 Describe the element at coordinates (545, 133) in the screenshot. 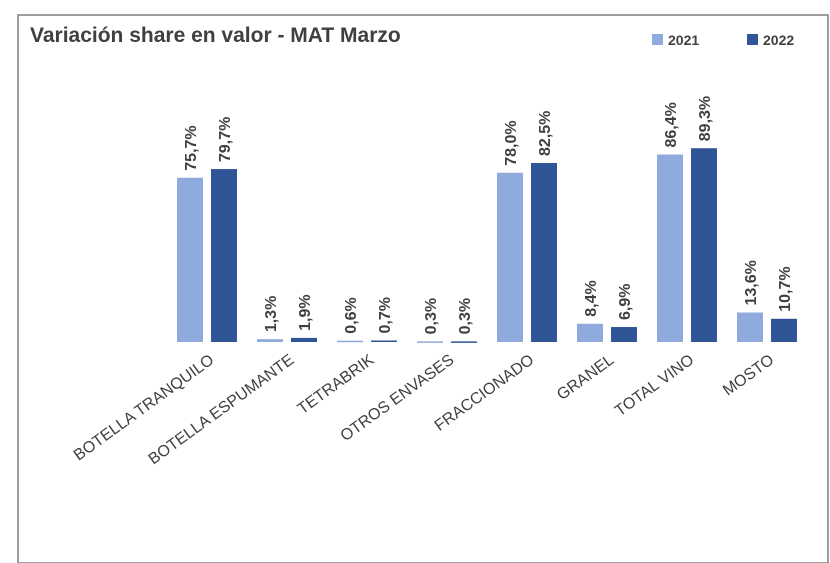

I see `data-label: 82,5%` at that location.